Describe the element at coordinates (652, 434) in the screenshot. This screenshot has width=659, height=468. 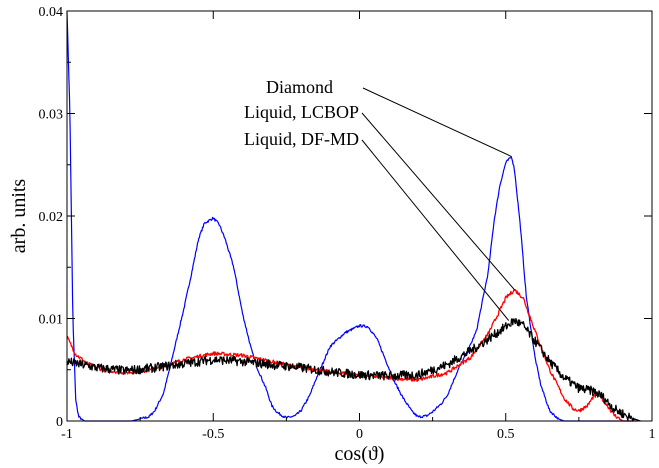
I see `x-tick-label: 1` at that location.